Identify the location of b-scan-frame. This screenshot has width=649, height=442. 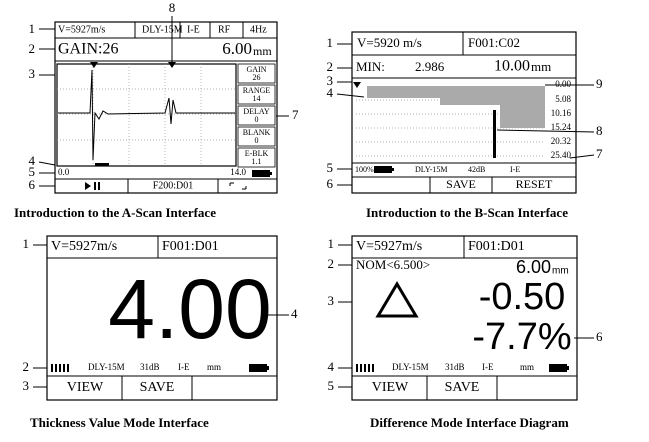
(464, 112).